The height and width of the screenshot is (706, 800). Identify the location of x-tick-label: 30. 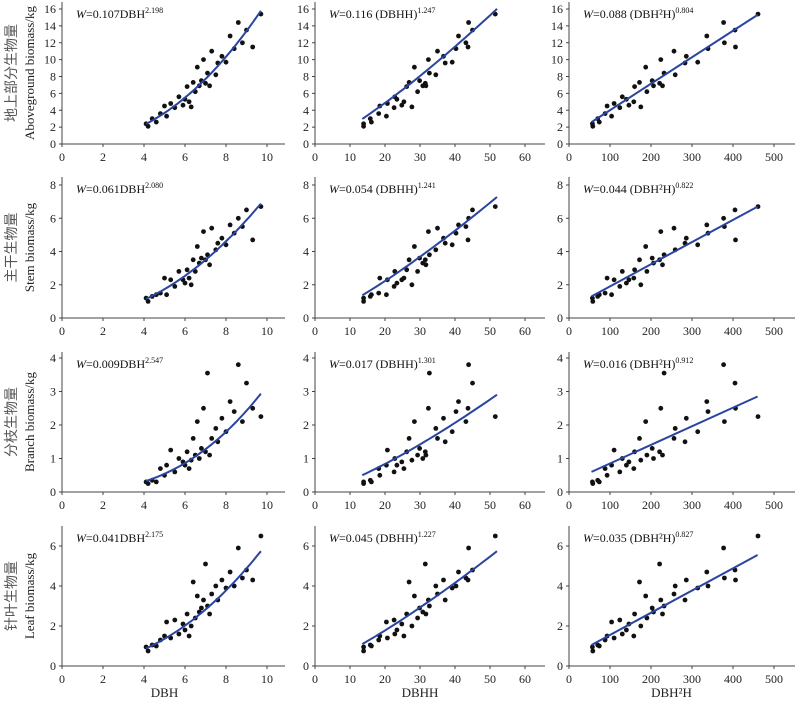
(420, 331).